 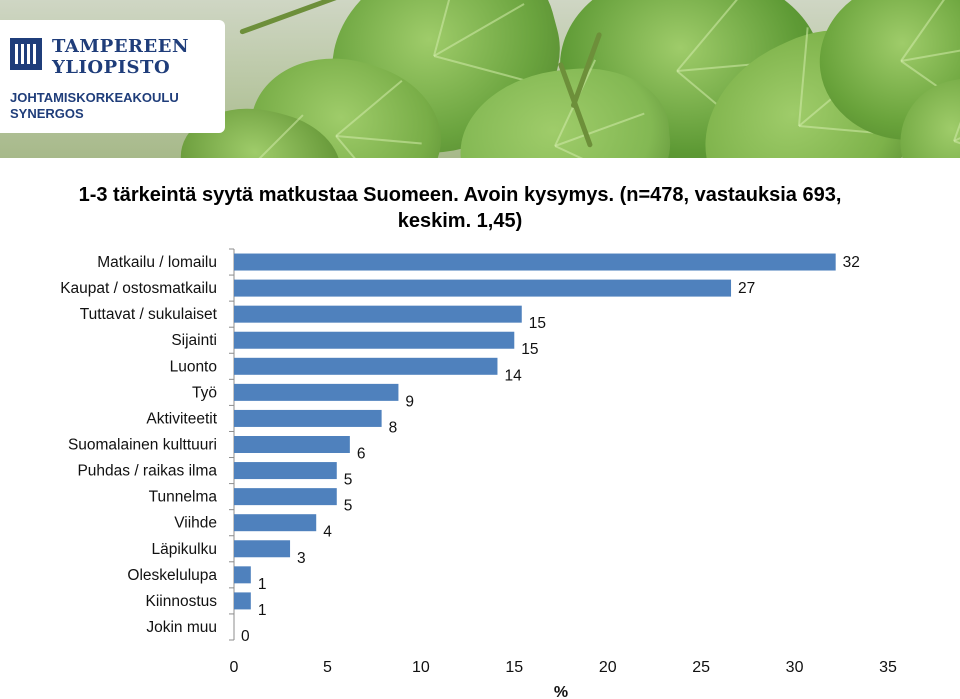 What do you see at coordinates (204, 392) in the screenshot?
I see `category-label: Työ` at bounding box center [204, 392].